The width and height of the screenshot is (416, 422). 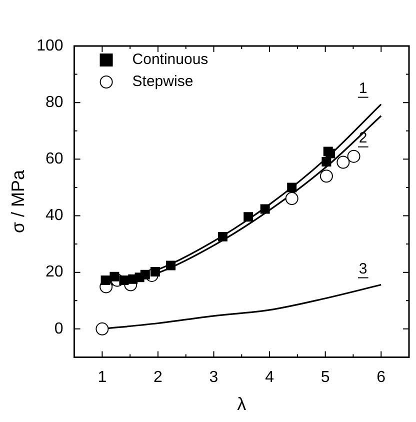 I want to click on y-tick-label: 0, so click(x=59, y=329).